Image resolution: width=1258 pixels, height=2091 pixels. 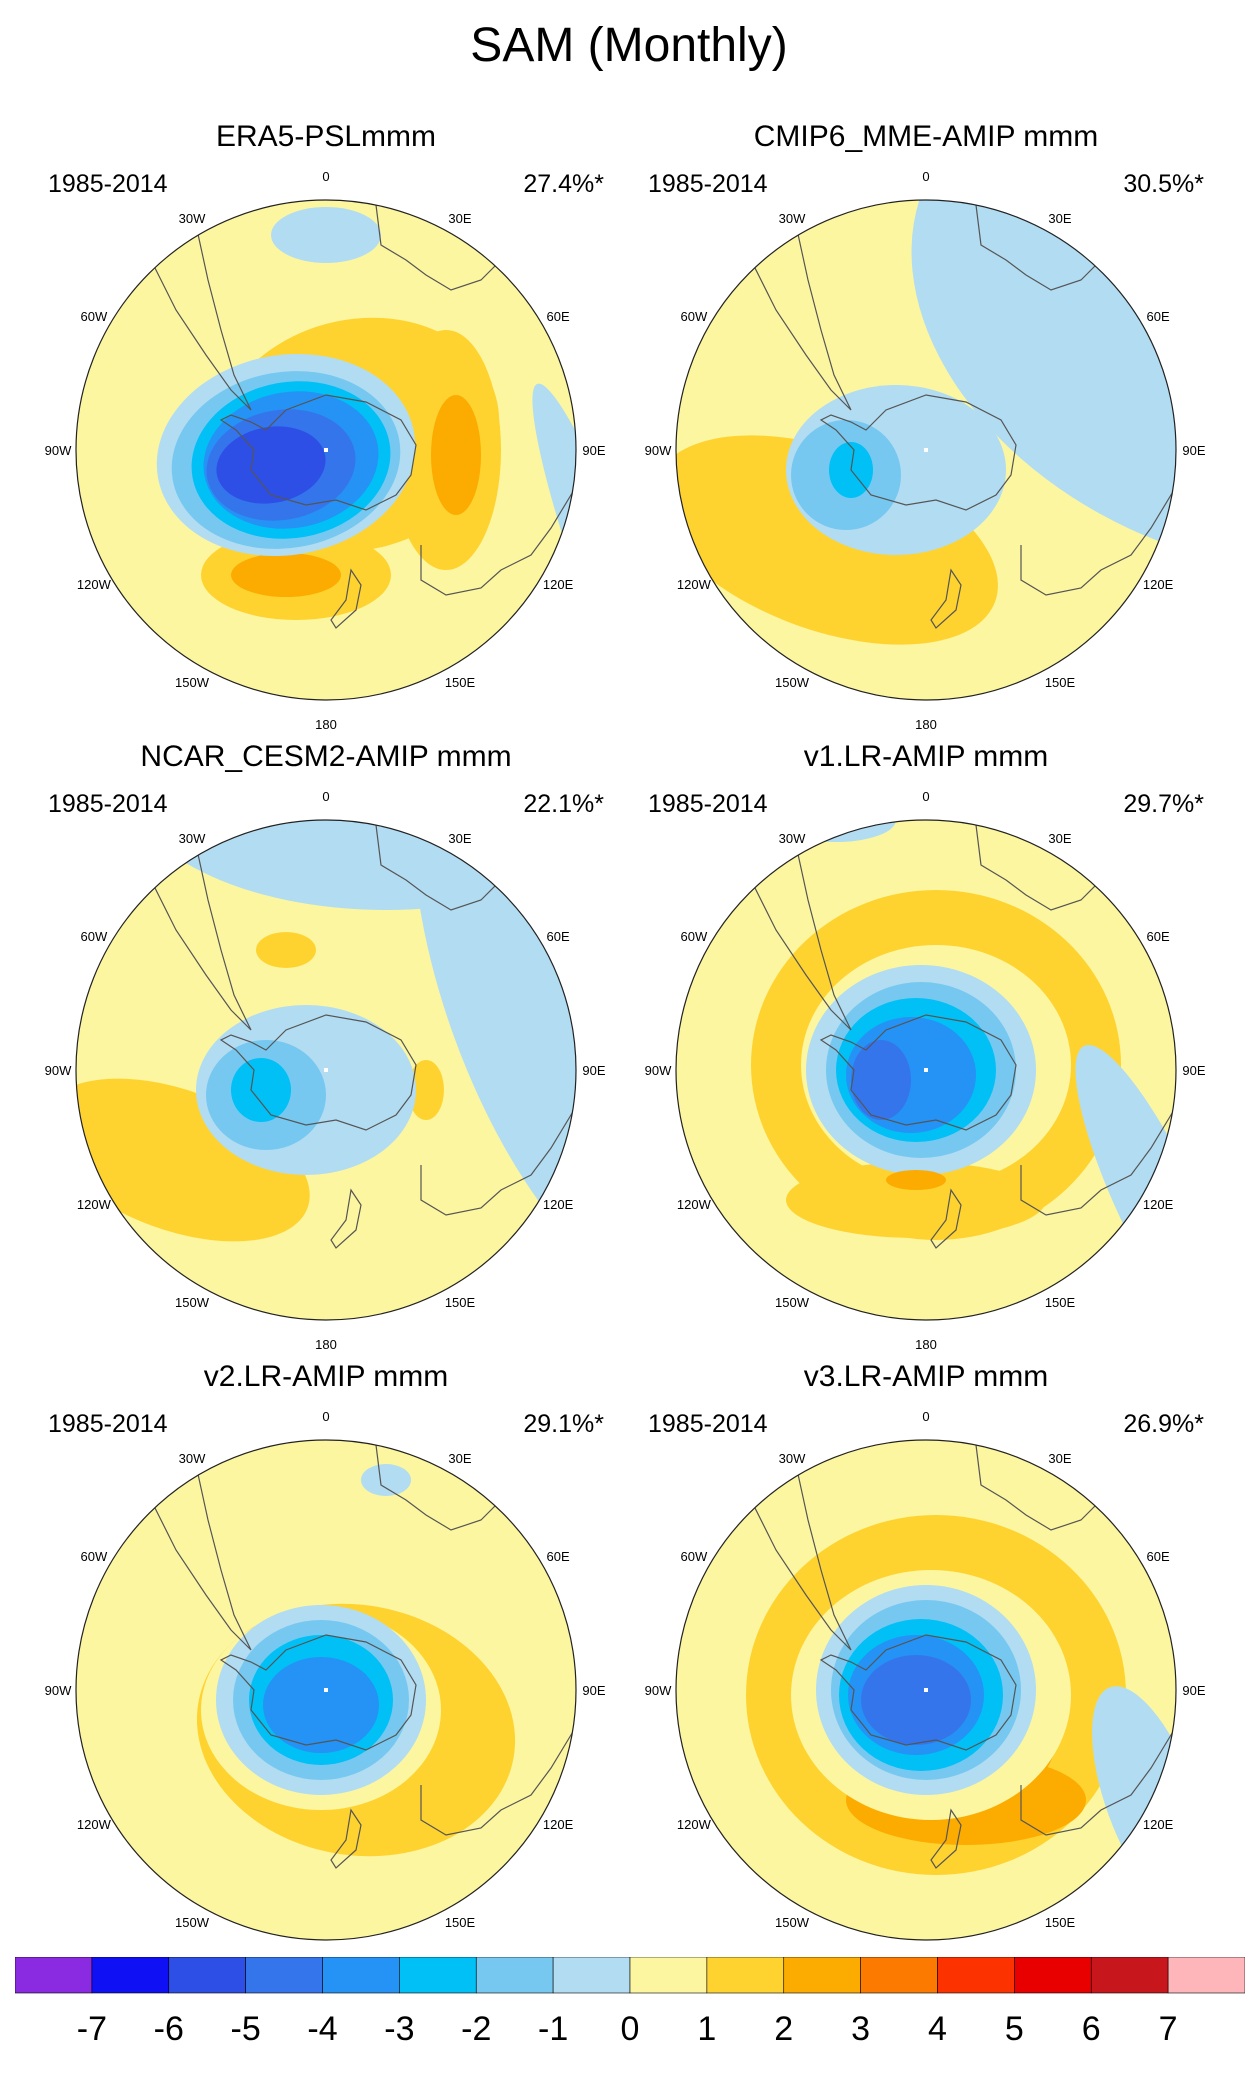 What do you see at coordinates (1091, 2029) in the screenshot?
I see `colorbar-tick-label: 6` at bounding box center [1091, 2029].